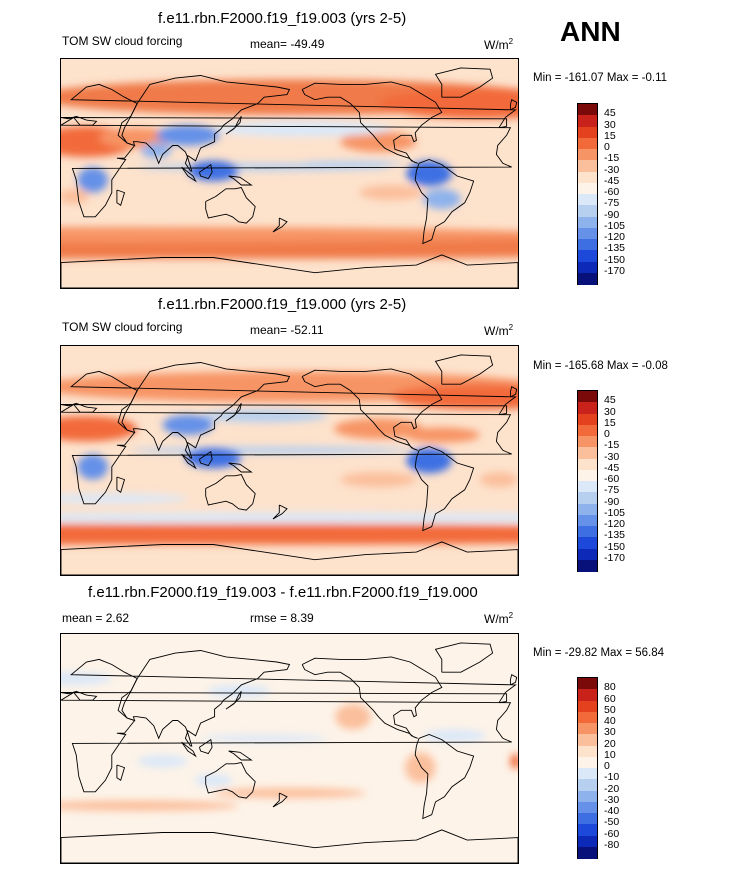 This screenshot has height=872, width=733. Describe the element at coordinates (615, 535) in the screenshot. I see `colorbar-level-label: -135` at that location.